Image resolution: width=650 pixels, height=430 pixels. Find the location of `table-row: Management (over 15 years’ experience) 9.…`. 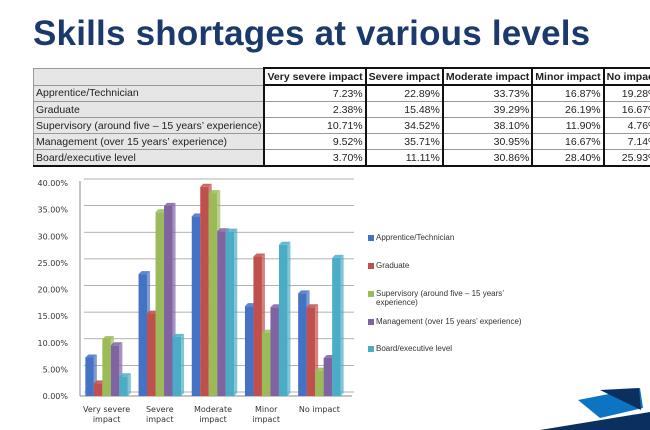

table-row: Management (over 15 years’ experience) 9.… is located at coordinates (341, 141).